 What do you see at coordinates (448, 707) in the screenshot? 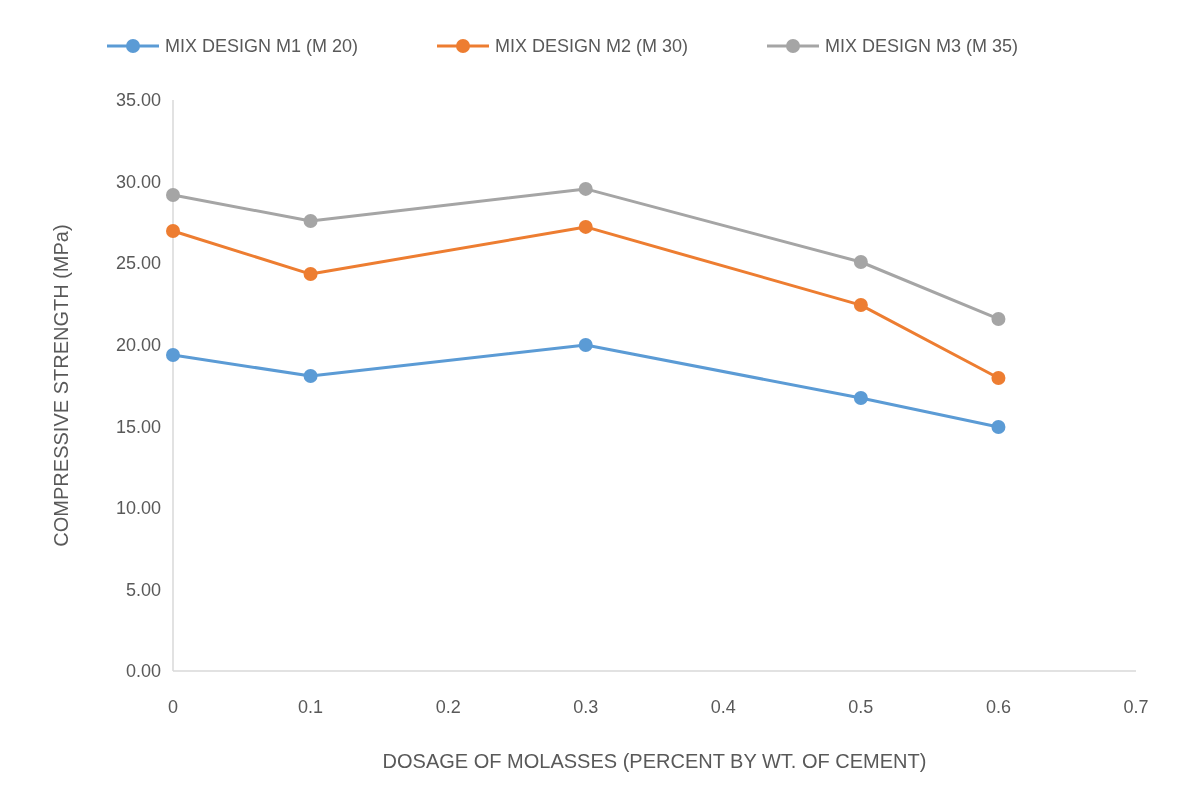
I see `x-tick-label: 0.2` at bounding box center [448, 707].